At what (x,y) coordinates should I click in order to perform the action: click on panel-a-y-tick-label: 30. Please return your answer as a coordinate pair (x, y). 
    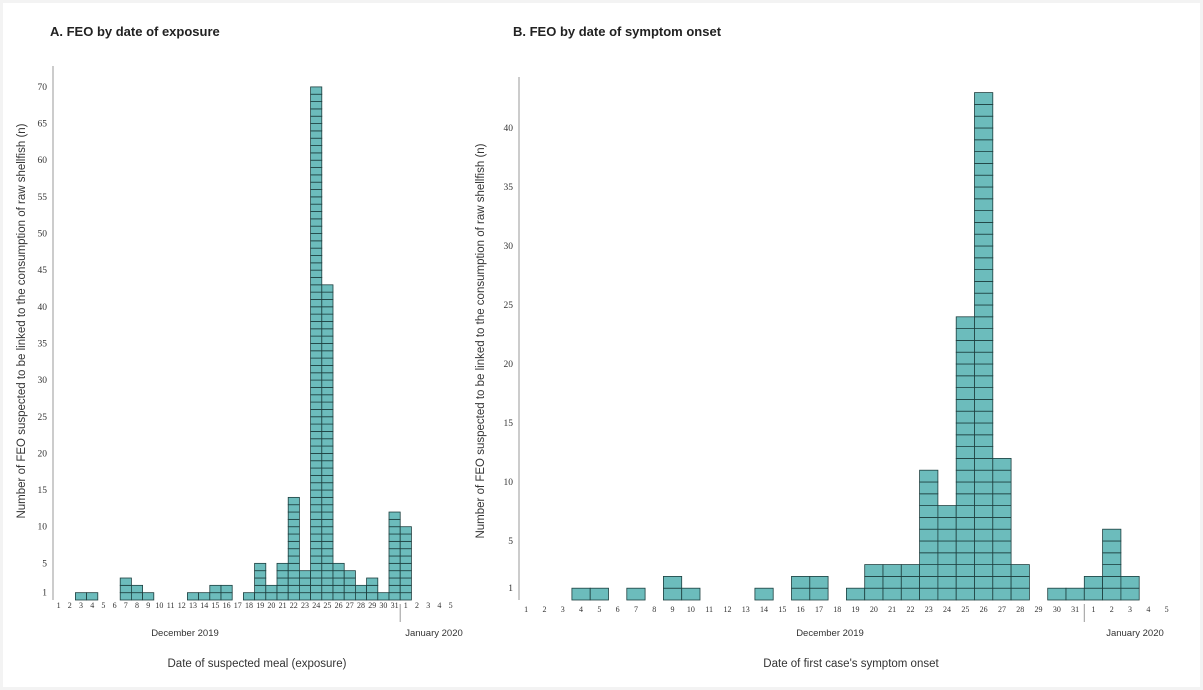
    Looking at the image, I should click on (43, 381).